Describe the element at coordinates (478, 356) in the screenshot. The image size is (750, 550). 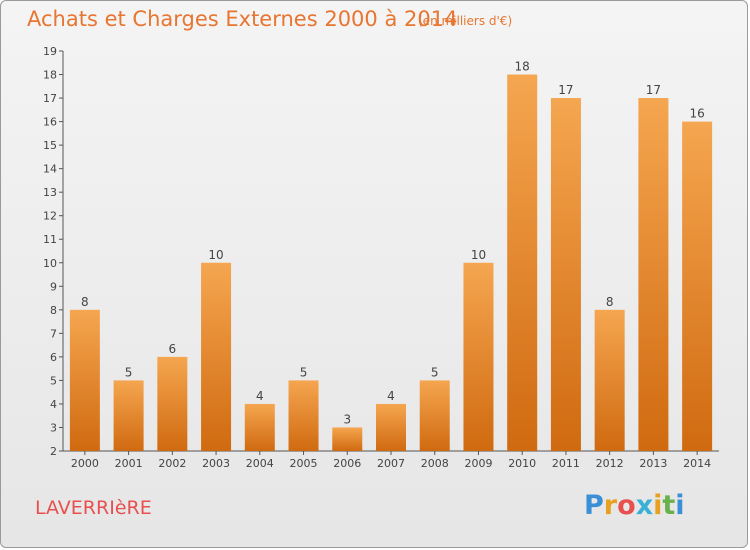
I see `bar-2009` at that location.